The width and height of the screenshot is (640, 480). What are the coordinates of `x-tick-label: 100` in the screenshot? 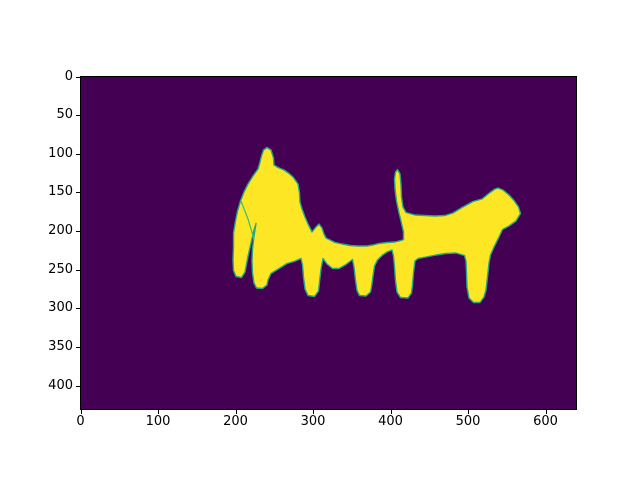 It's located at (158, 421).